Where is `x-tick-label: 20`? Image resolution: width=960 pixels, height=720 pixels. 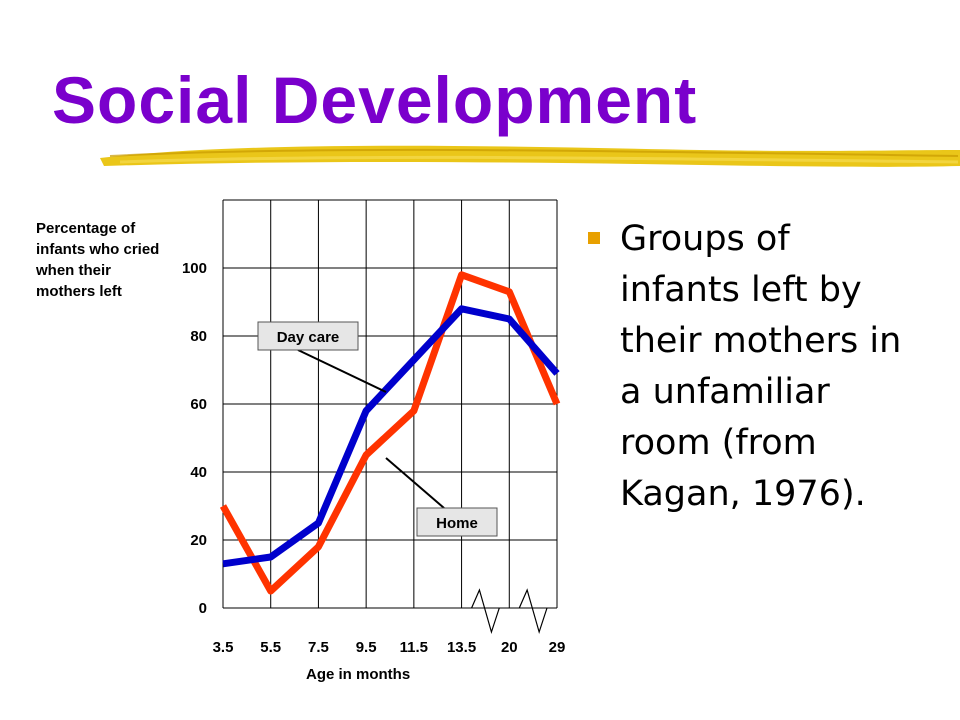
x-tick-label: 20 is located at coordinates (509, 647).